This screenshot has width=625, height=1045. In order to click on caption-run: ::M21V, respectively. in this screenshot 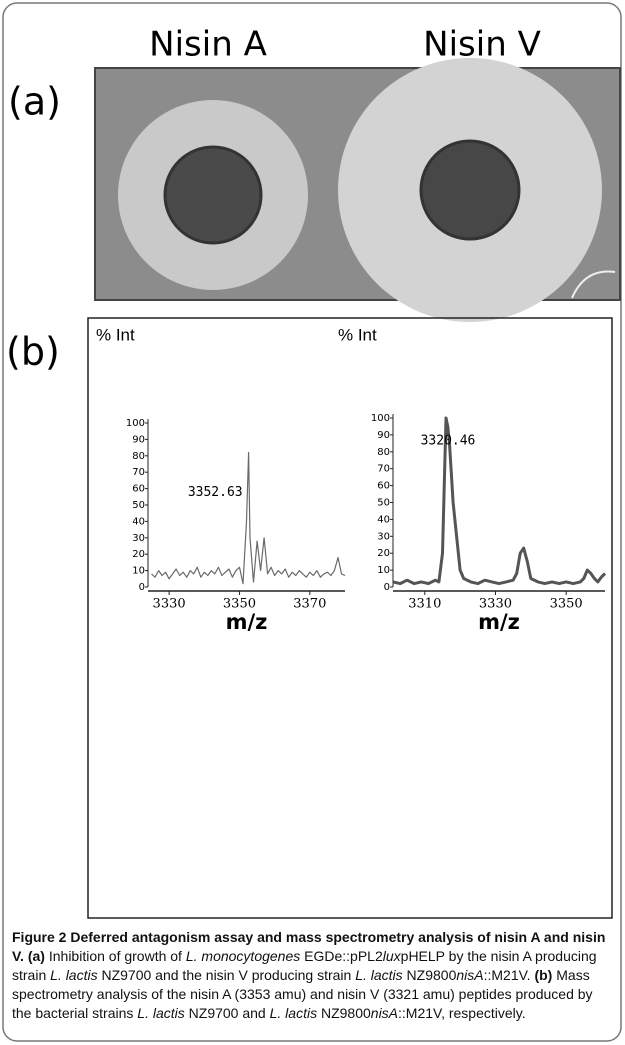, I will do `click(462, 1013)`.